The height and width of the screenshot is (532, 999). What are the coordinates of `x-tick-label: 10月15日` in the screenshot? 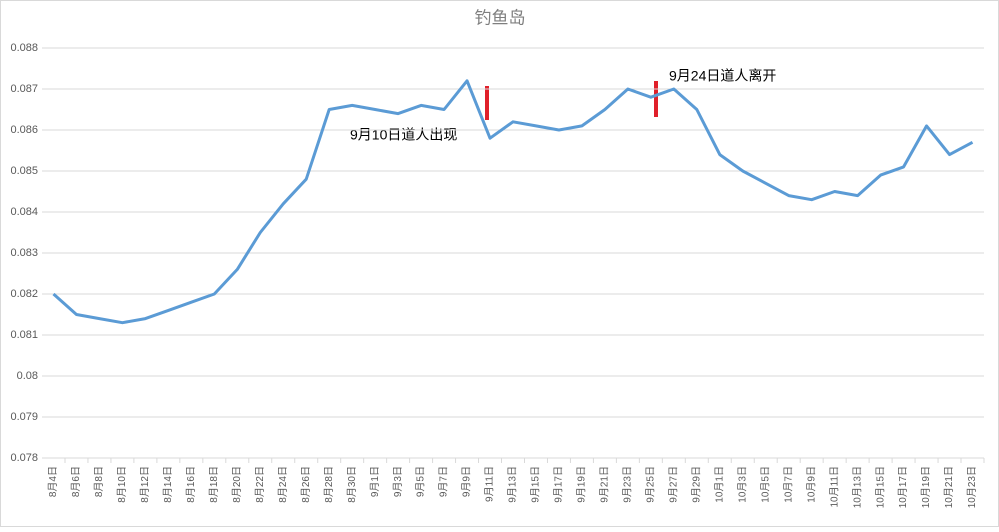 It's located at (880, 487).